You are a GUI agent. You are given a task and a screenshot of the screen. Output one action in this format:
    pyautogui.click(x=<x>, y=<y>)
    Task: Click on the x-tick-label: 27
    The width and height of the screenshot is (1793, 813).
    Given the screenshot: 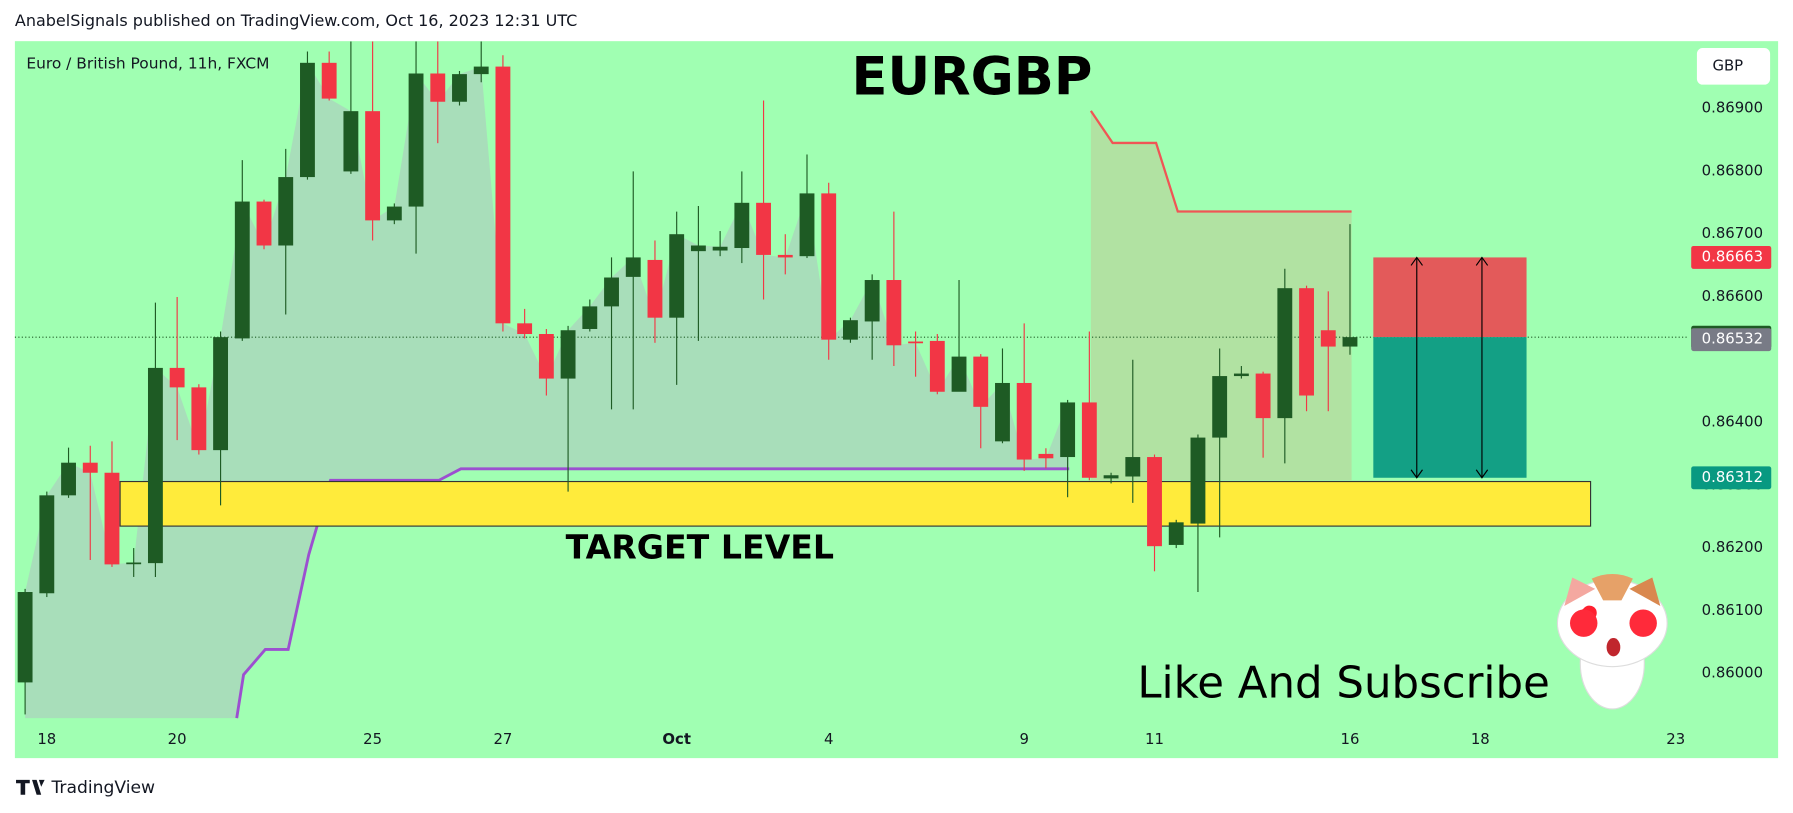 What is the action you would take?
    pyautogui.click(x=502, y=739)
    